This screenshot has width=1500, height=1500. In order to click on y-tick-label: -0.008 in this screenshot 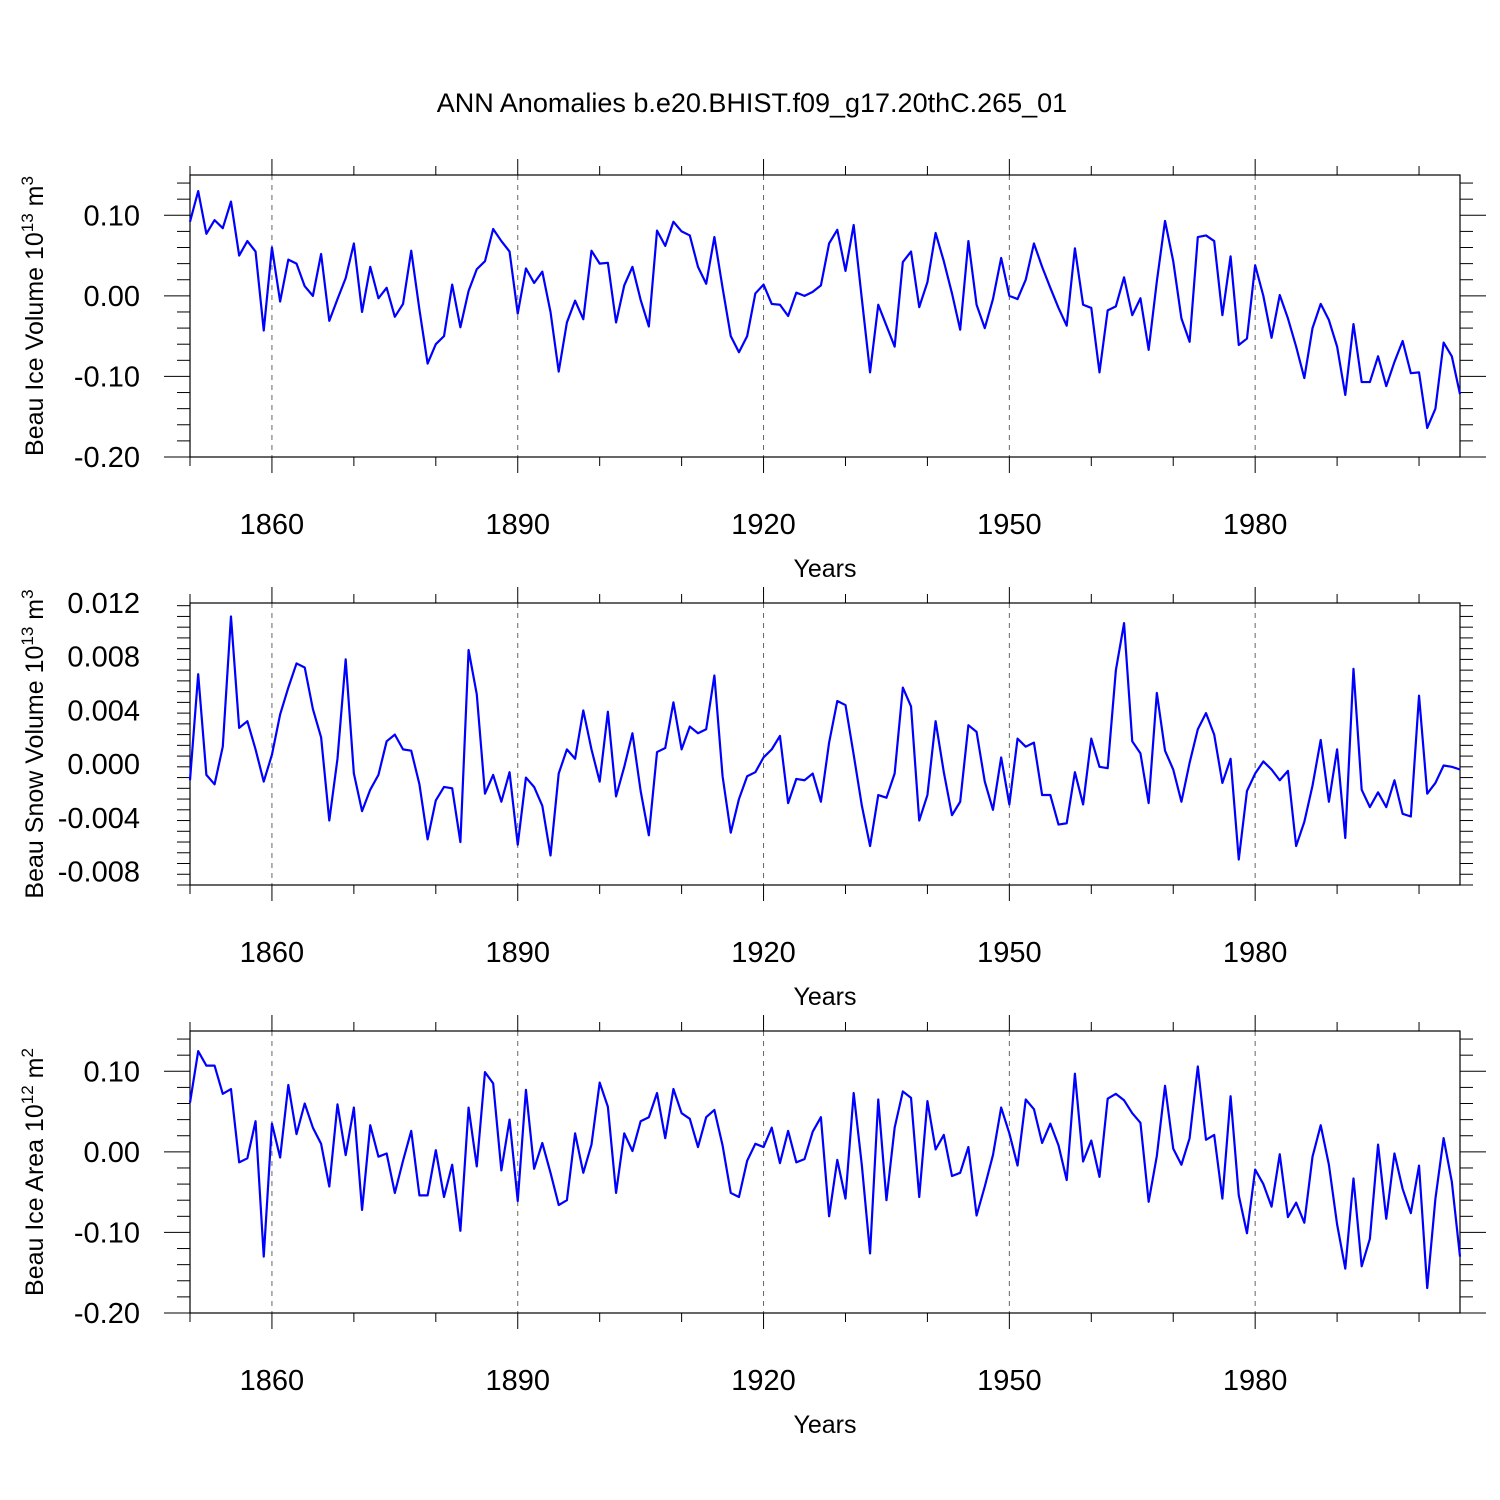, I will do `click(99, 873)`.